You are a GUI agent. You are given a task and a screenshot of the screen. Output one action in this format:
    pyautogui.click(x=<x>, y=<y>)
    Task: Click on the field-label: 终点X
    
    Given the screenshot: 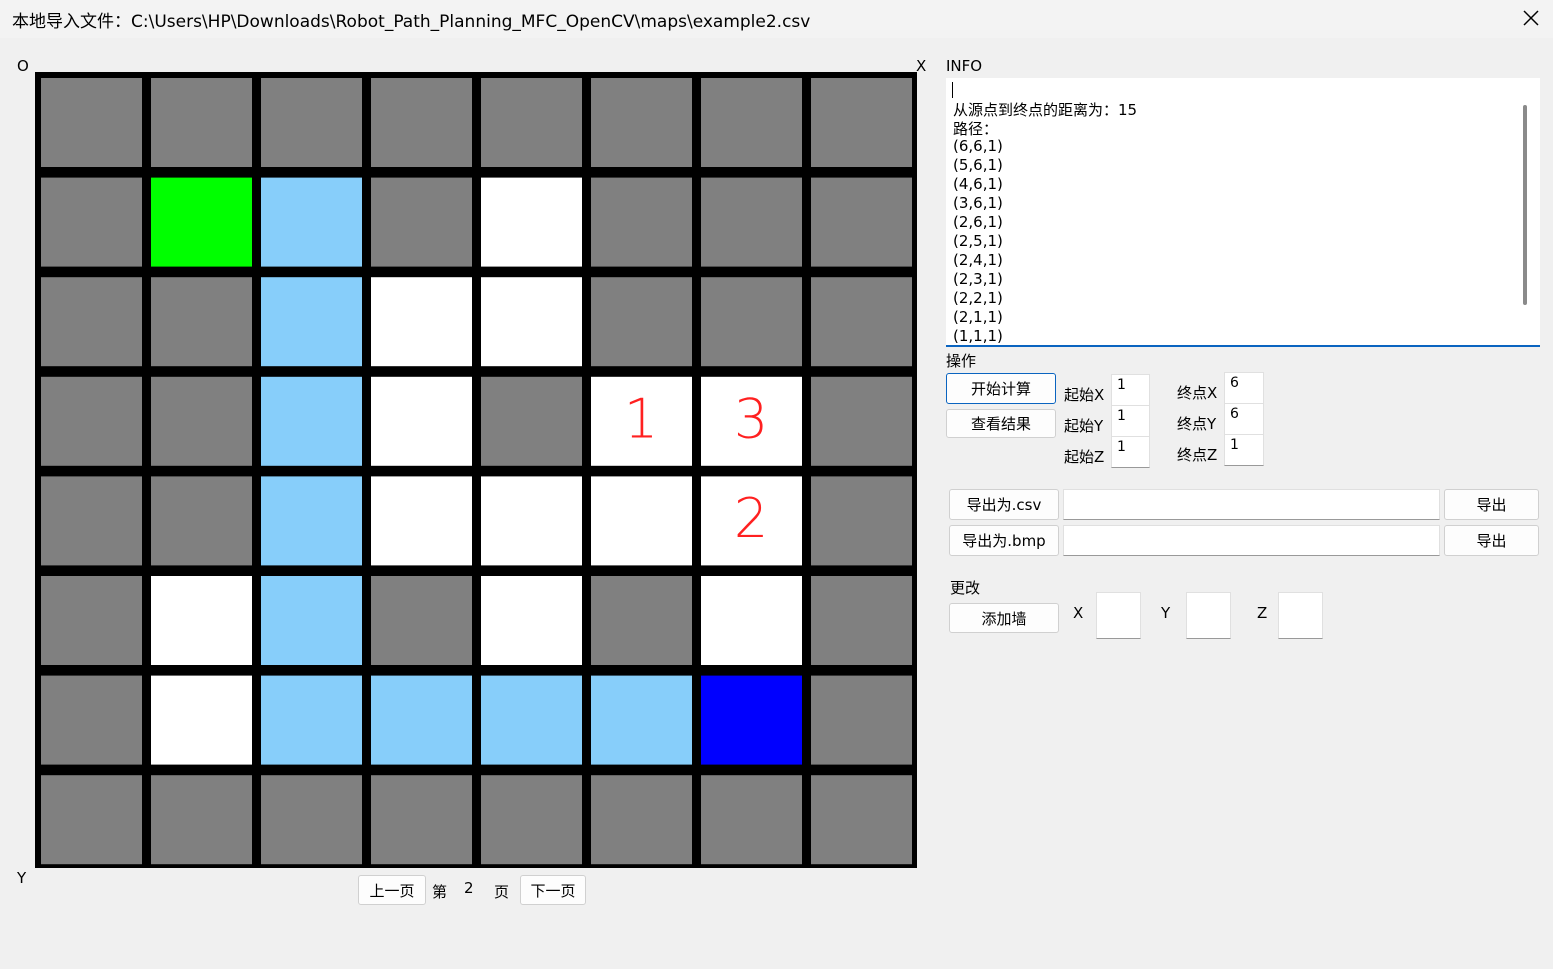 What is the action you would take?
    pyautogui.click(x=1197, y=393)
    